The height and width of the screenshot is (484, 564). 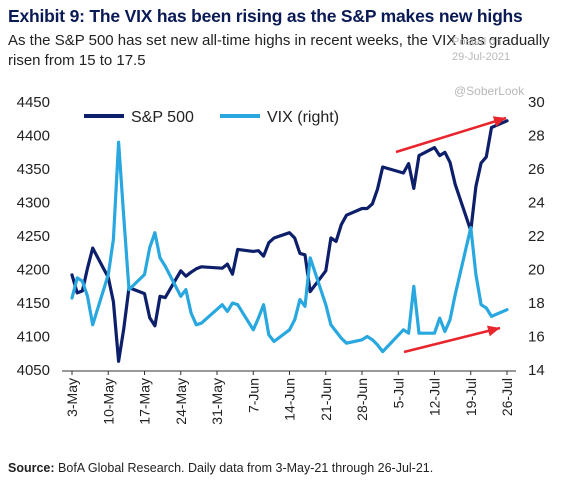 What do you see at coordinates (536, 370) in the screenshot?
I see `y-right-tick-label: 14` at bounding box center [536, 370].